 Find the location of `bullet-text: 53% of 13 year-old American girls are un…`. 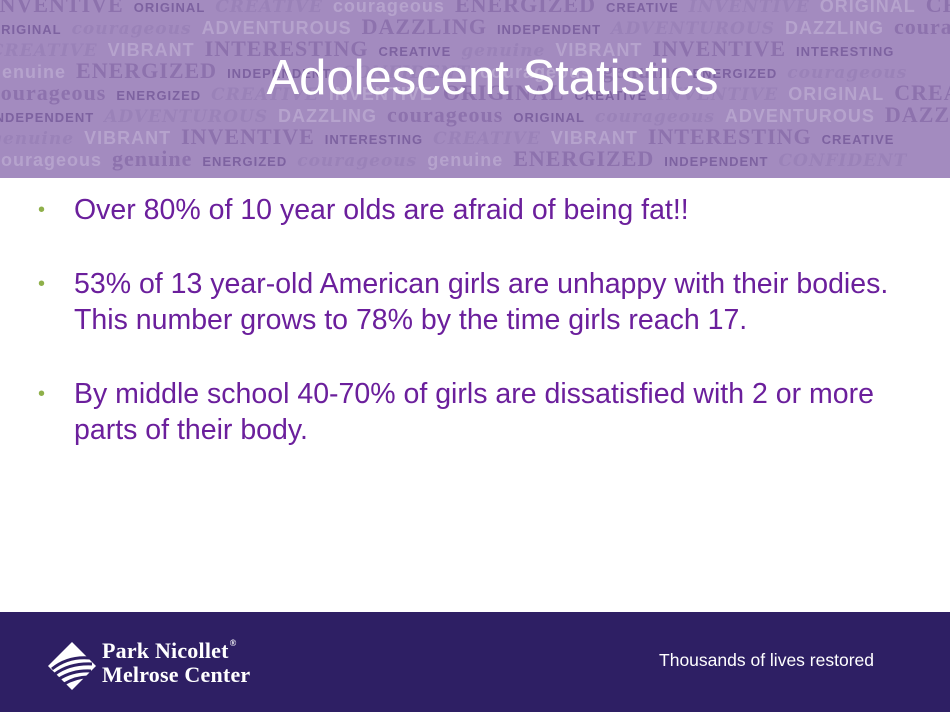

bullet-text: 53% of 13 year-old American girls are un… is located at coordinates (481, 302).